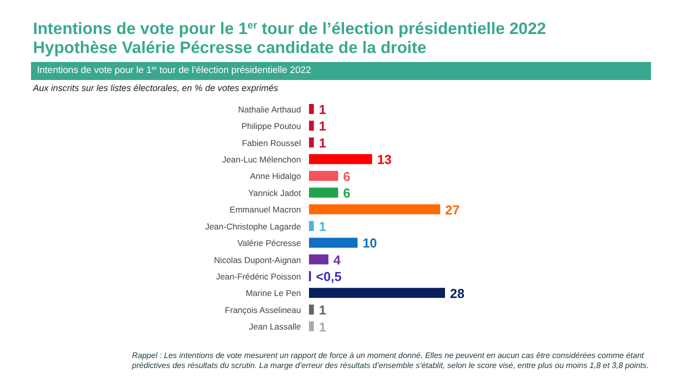 Image resolution: width=680 pixels, height=383 pixels. I want to click on y-tick-label: Jean Lassalle, so click(275, 327).